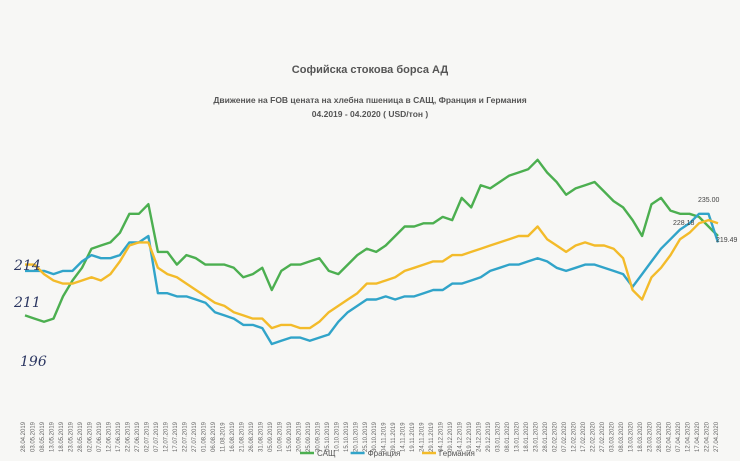 This screenshot has height=461, width=740. Describe the element at coordinates (33, 436) in the screenshot. I see `x-tick-label: 03.05.2019` at that location.